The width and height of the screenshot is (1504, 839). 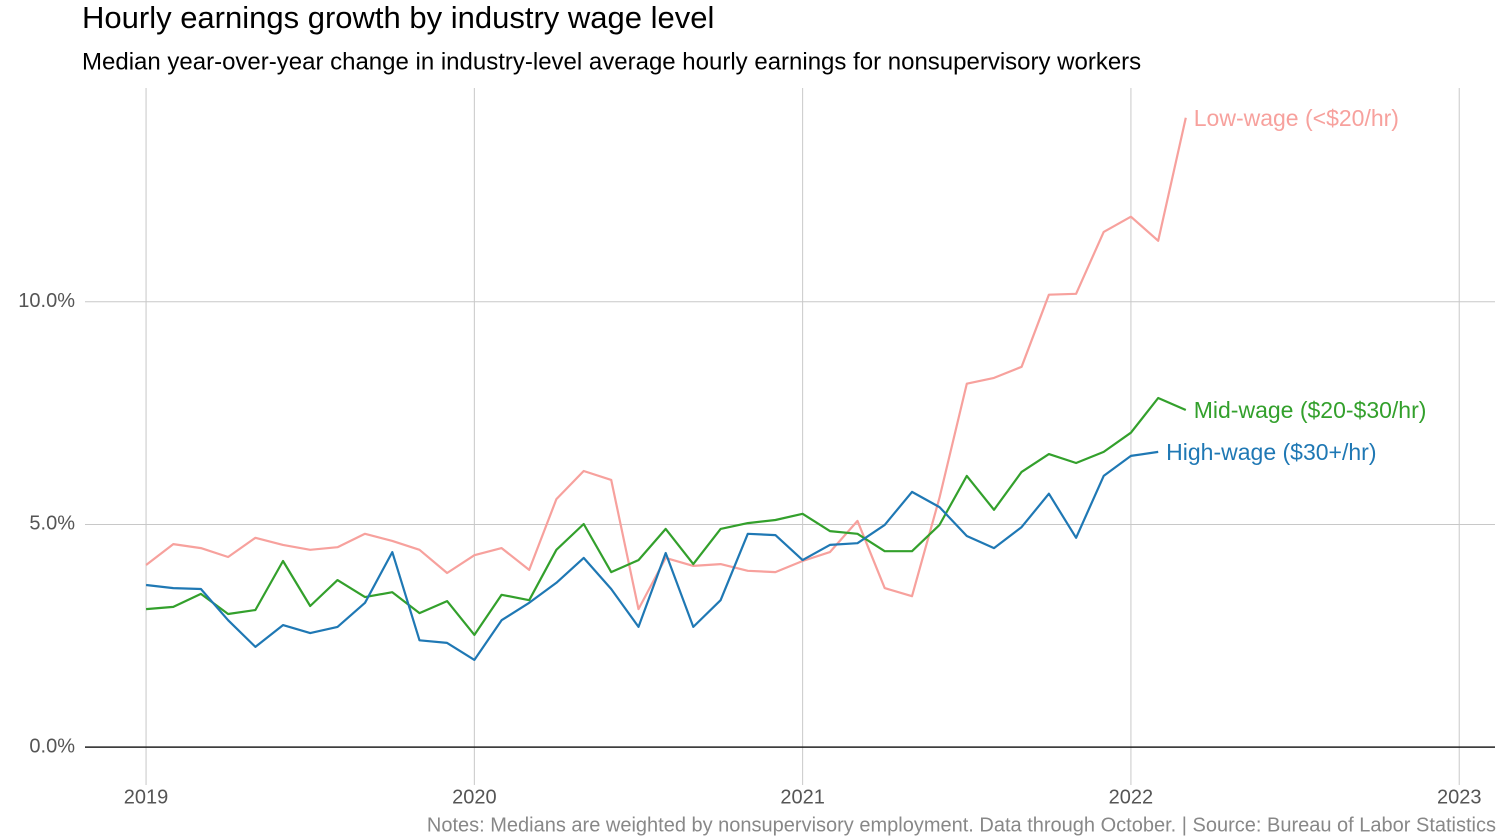 What do you see at coordinates (146, 797) in the screenshot?
I see `x-tick-label: 2019` at bounding box center [146, 797].